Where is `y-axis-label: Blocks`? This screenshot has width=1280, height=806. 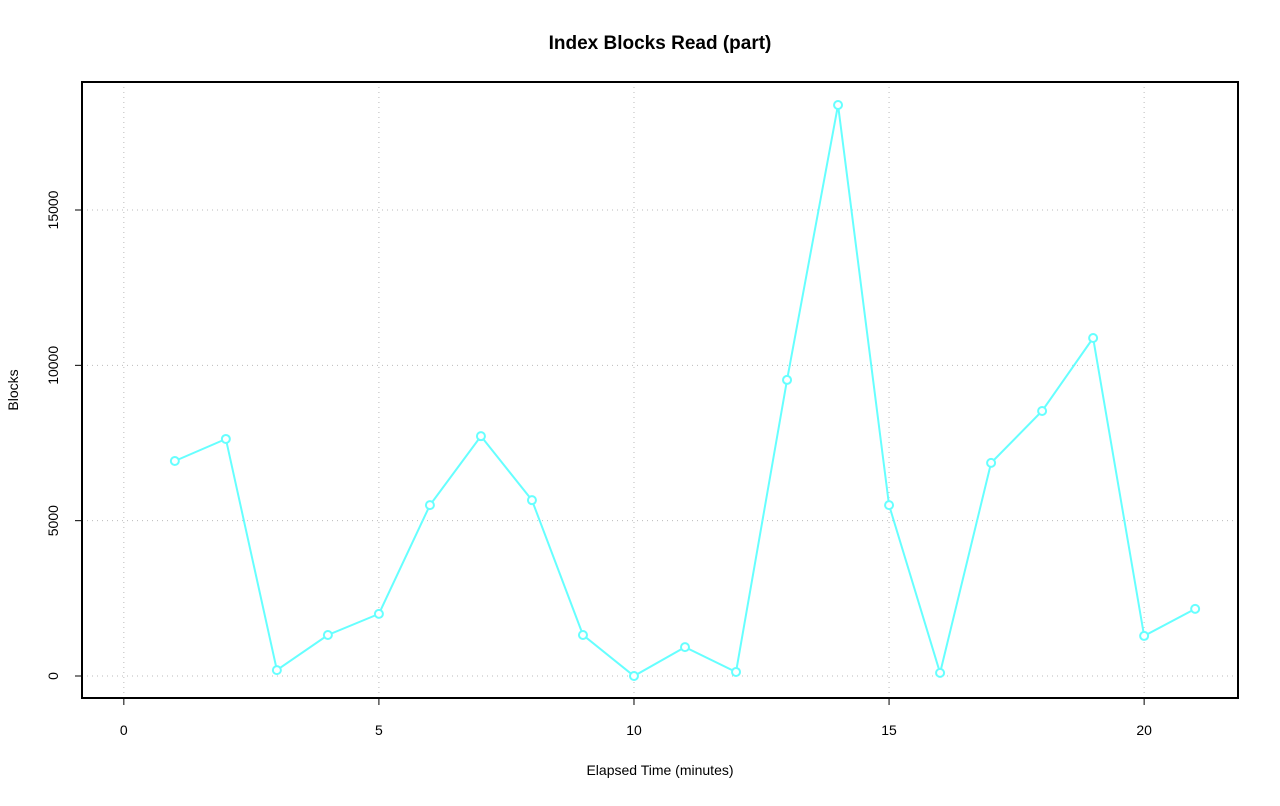
y-axis-label: Blocks is located at coordinates (13, 389).